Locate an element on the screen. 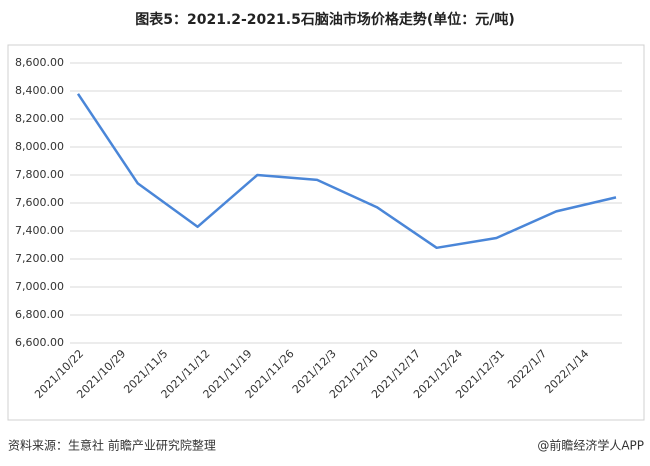 This screenshot has height=466, width=650. x-tick-label: 2022/1/7 is located at coordinates (527, 369).